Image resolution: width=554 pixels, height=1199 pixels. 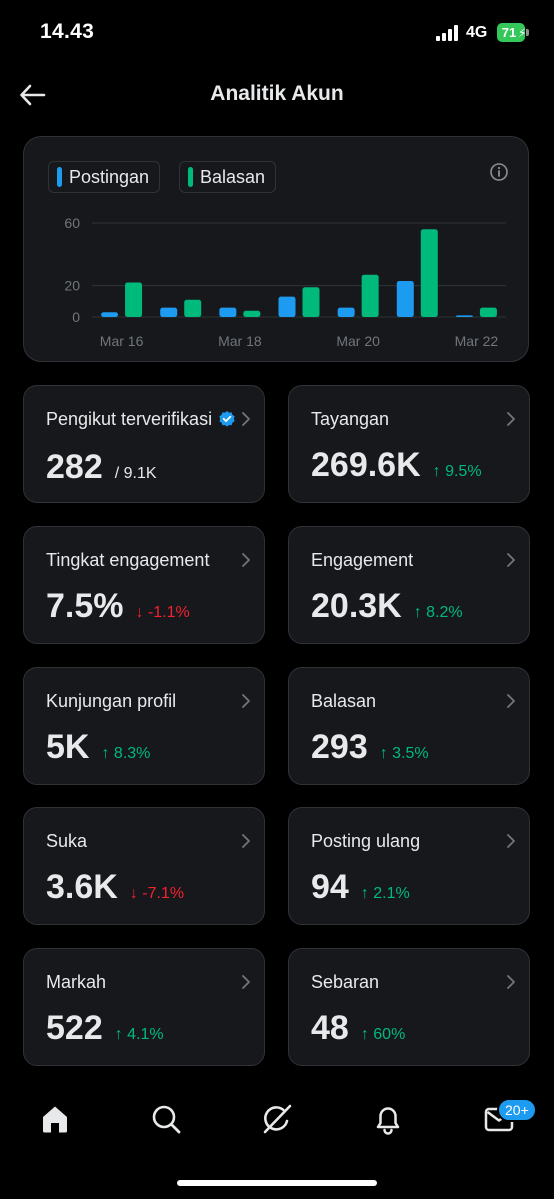 I want to click on metric-card-shares: Sebaran 48 ↑ 60%, so click(x=409, y=1007).